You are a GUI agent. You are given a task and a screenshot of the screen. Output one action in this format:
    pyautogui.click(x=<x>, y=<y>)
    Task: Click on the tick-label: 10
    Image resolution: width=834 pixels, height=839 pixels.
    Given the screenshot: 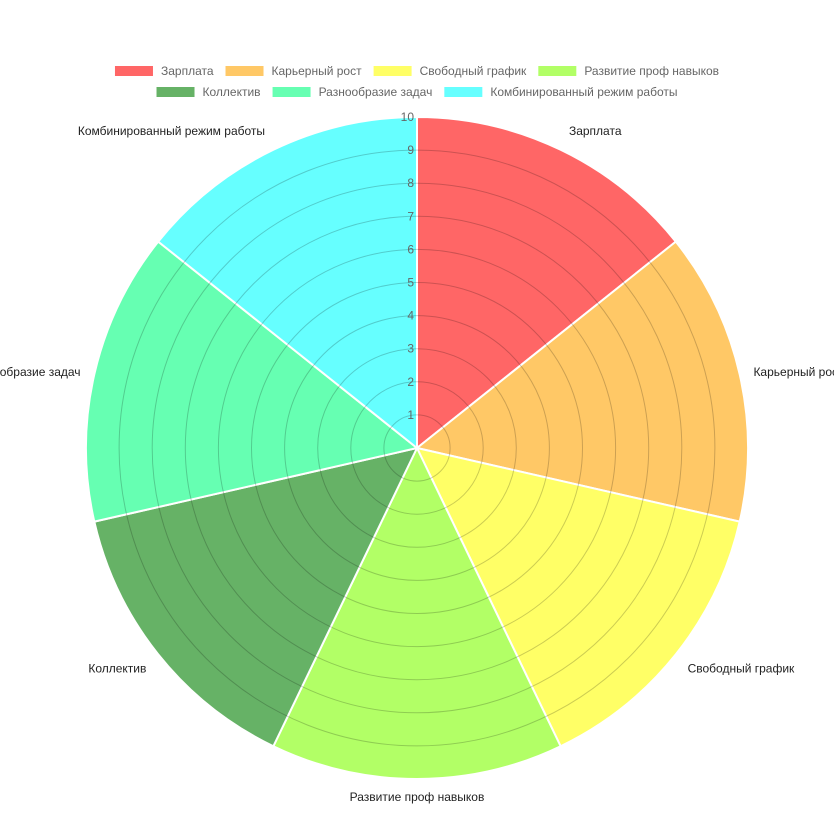 What is the action you would take?
    pyautogui.click(x=408, y=117)
    